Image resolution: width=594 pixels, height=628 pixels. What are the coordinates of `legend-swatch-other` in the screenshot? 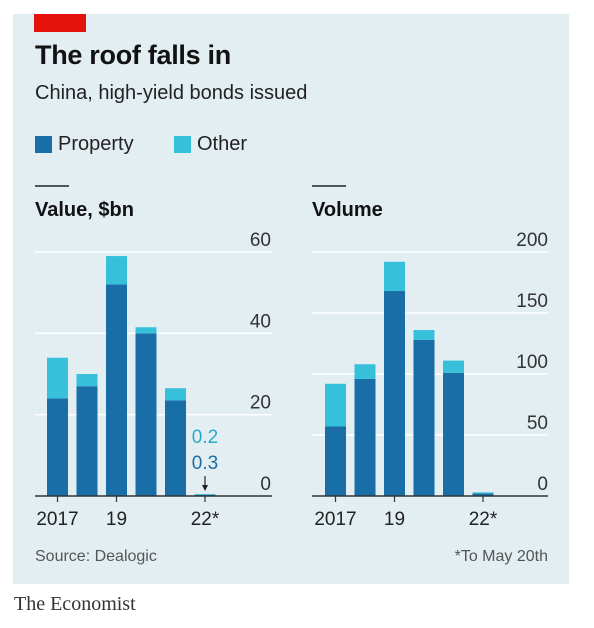 It's located at (182, 144).